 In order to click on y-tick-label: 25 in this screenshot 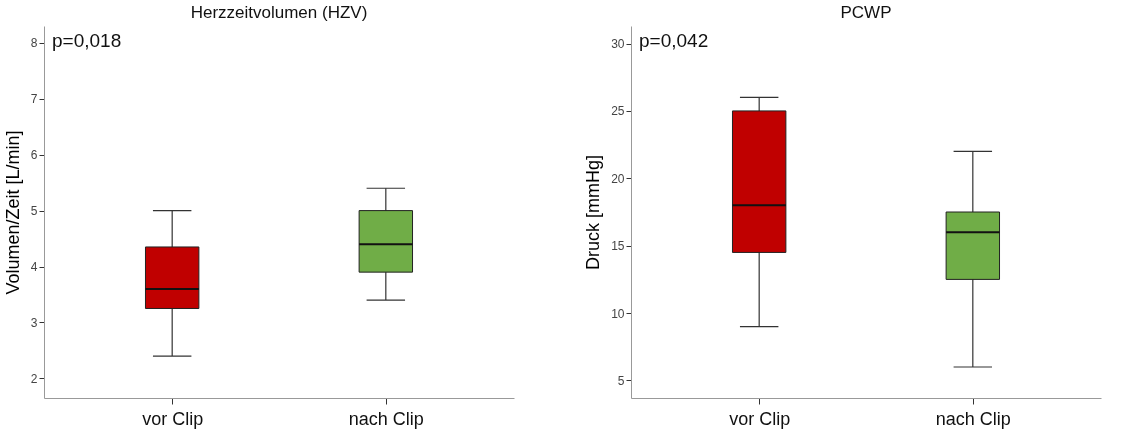, I will do `click(618, 111)`.